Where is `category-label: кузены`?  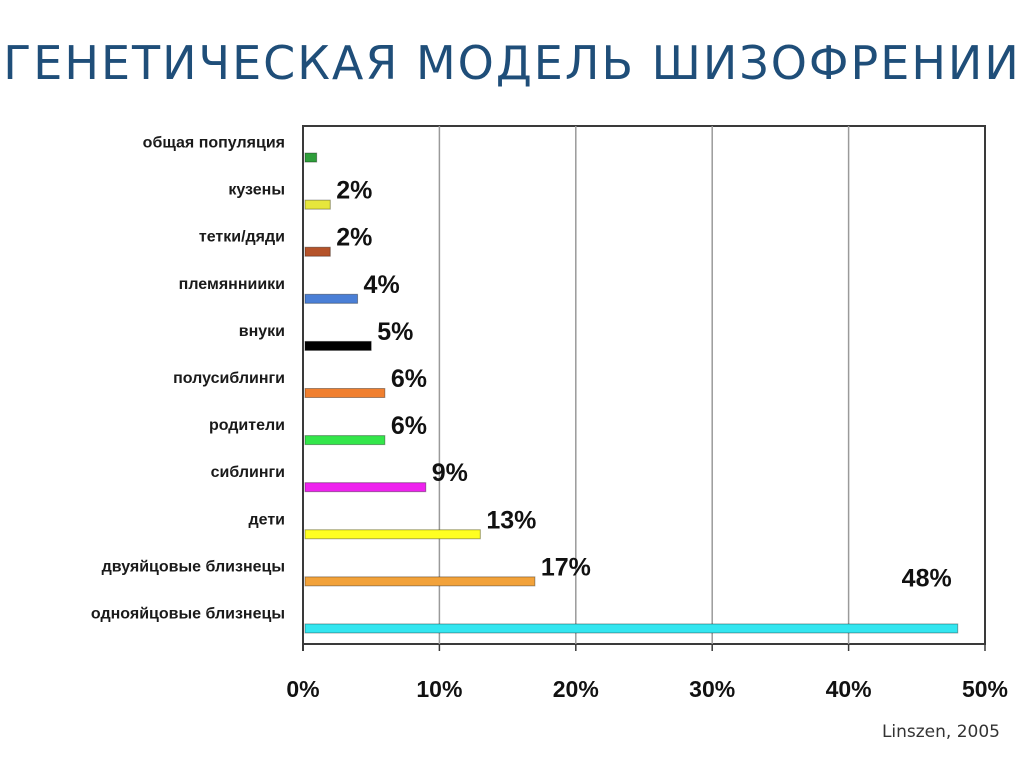 category-label: кузены is located at coordinates (256, 190).